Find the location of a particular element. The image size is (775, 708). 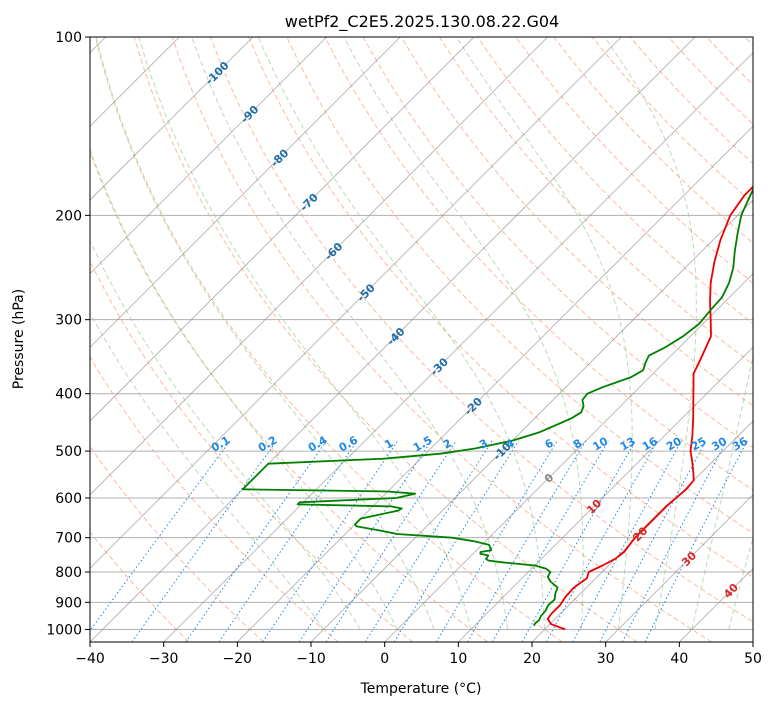

x-tick-label: 50 is located at coordinates (753, 659).